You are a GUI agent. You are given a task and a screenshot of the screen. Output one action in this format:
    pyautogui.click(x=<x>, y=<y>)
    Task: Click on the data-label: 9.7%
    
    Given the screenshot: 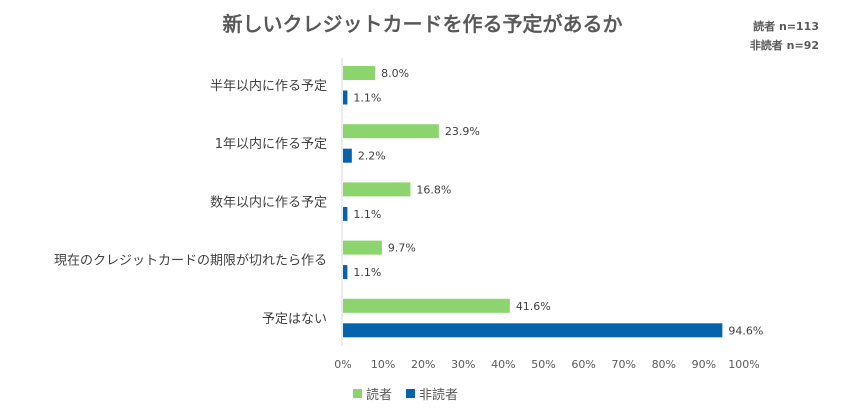 What is the action you would take?
    pyautogui.click(x=402, y=248)
    